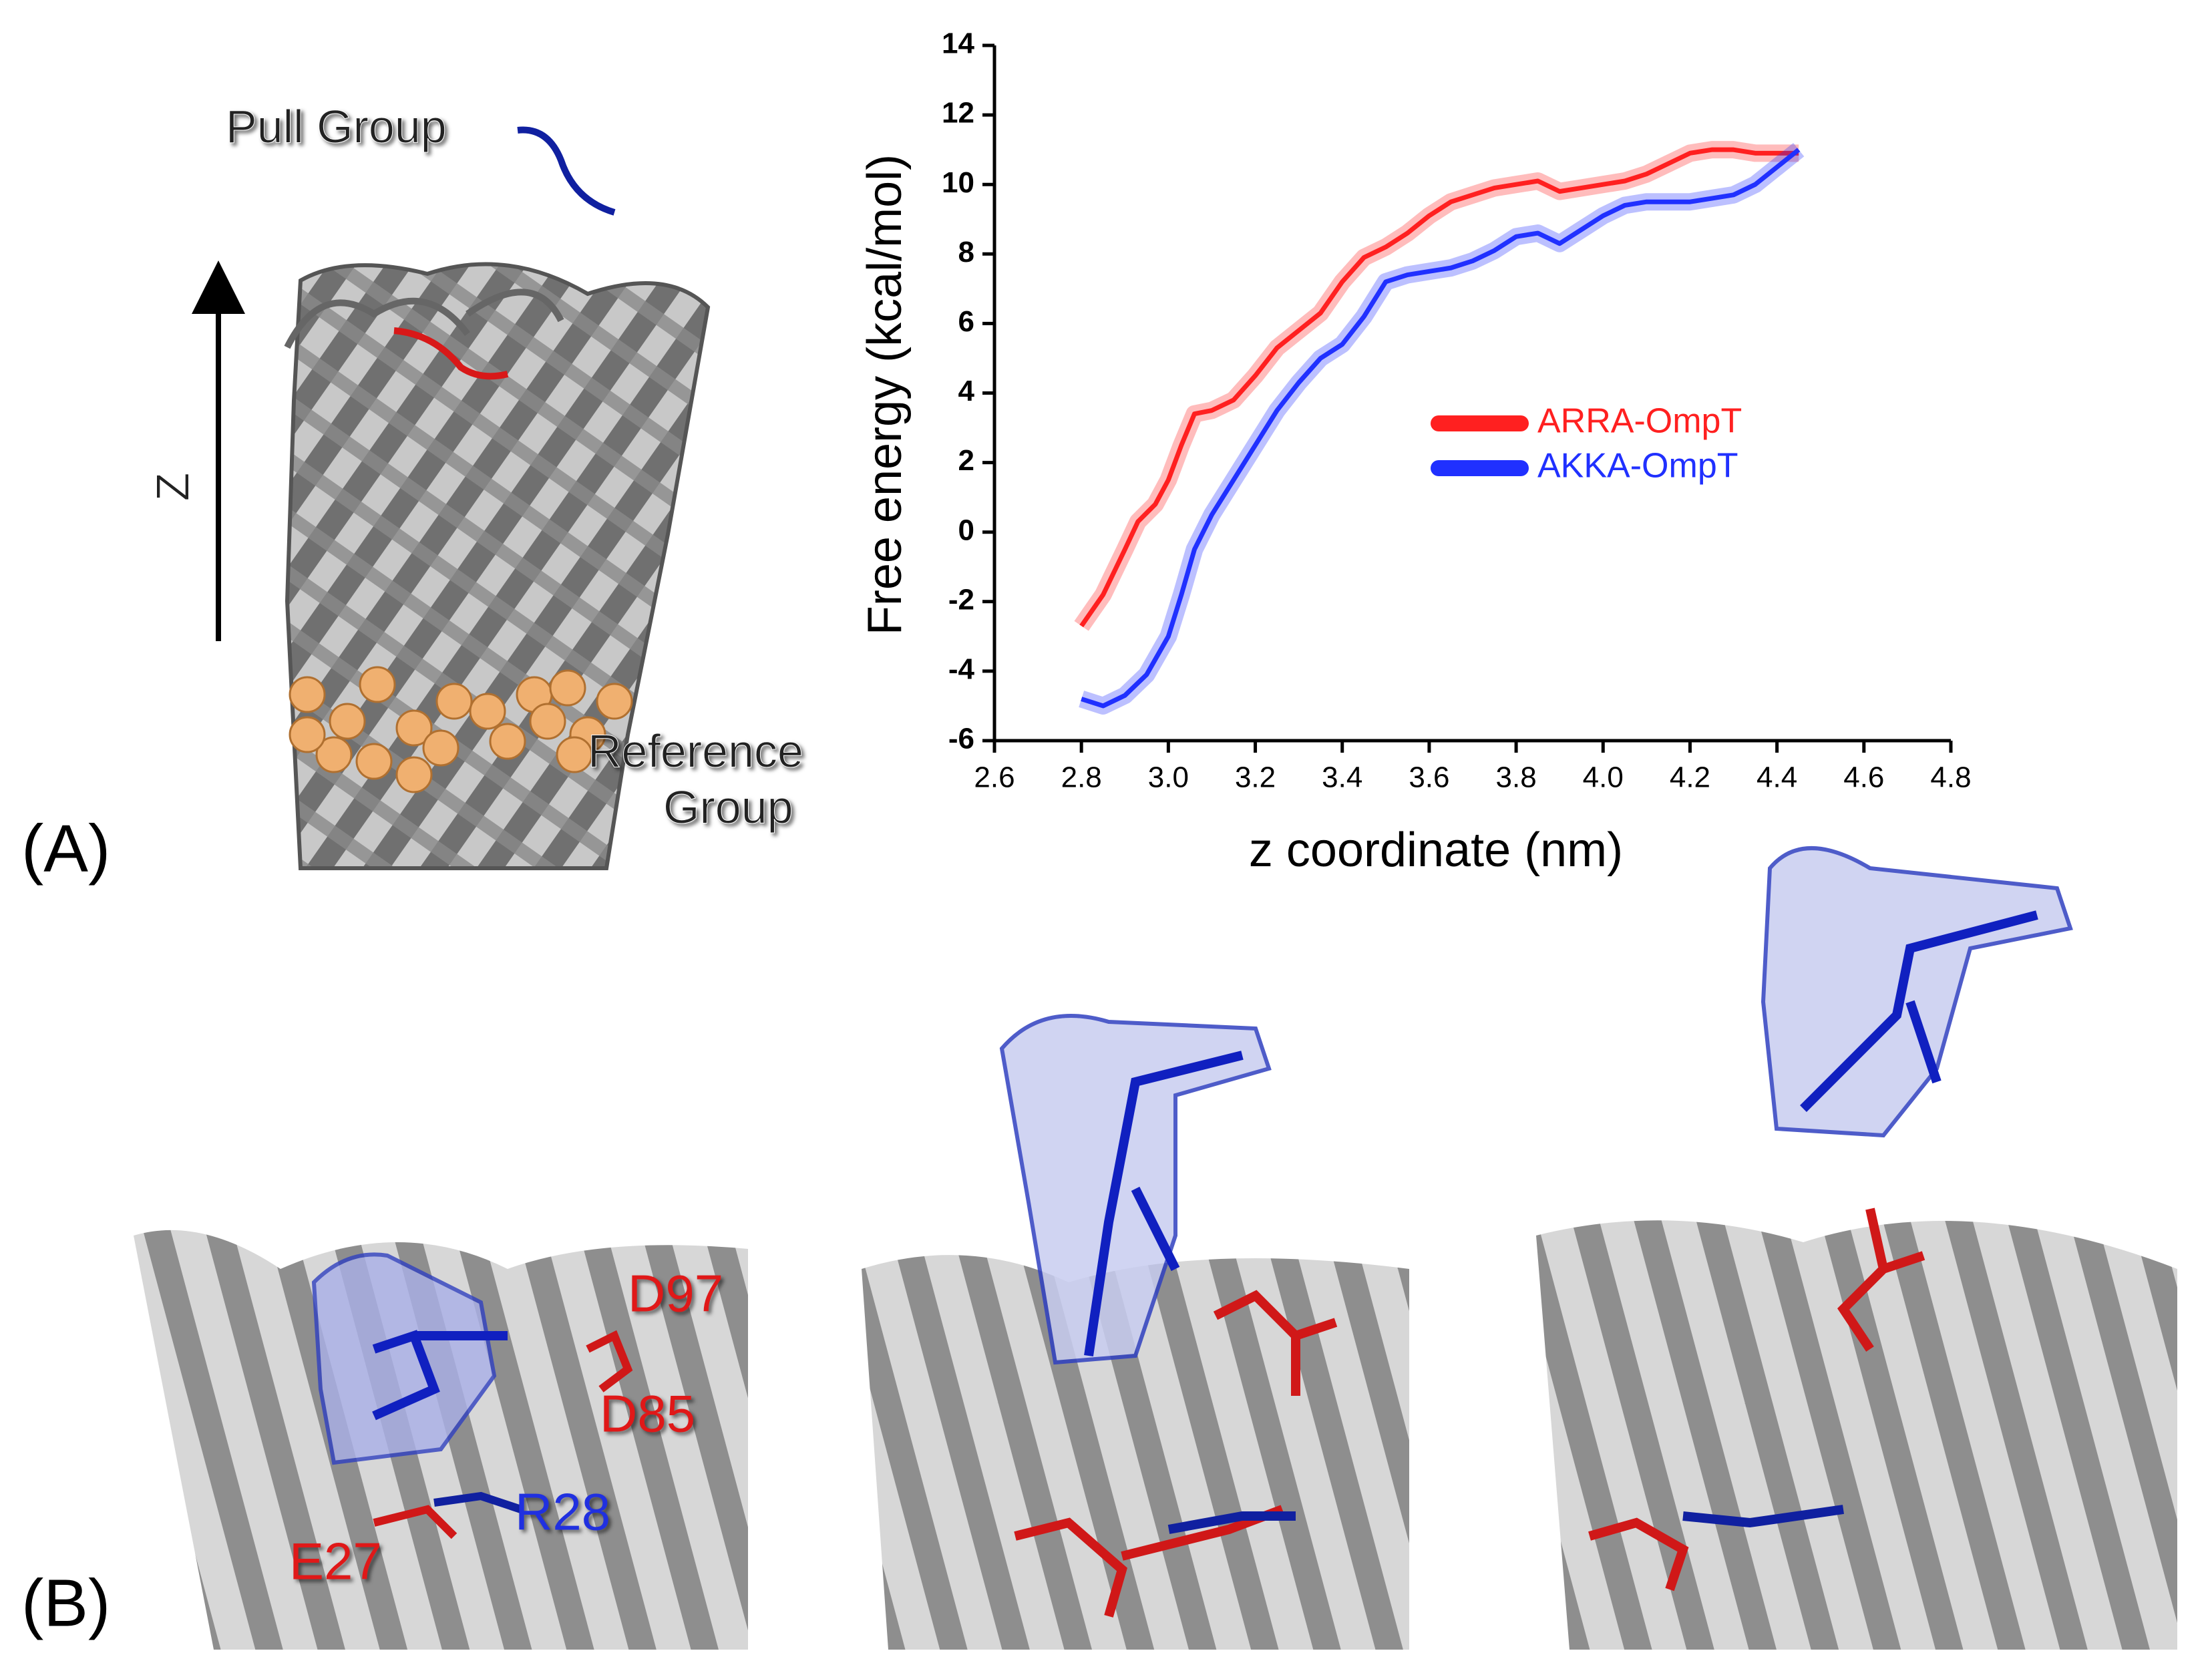  Describe the element at coordinates (562, 1512) in the screenshot. I see `residue-label: R28` at that location.